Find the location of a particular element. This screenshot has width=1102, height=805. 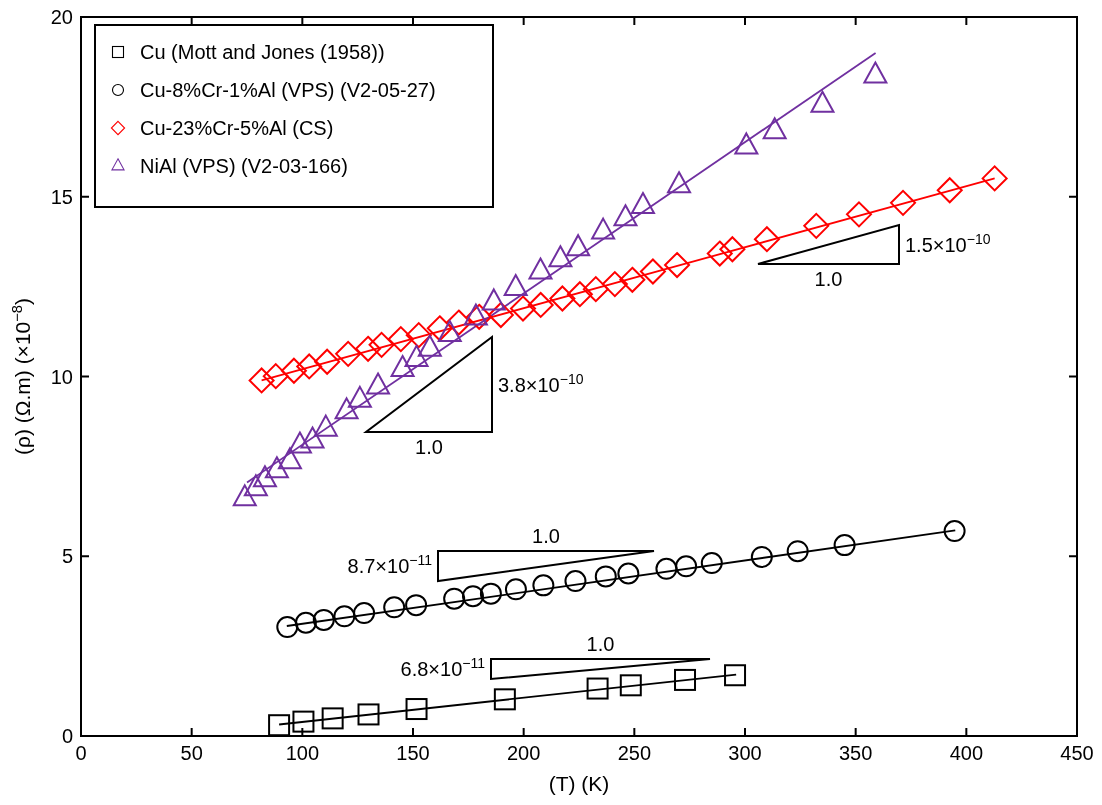

y-tick-label: 15 is located at coordinates (61, 196).